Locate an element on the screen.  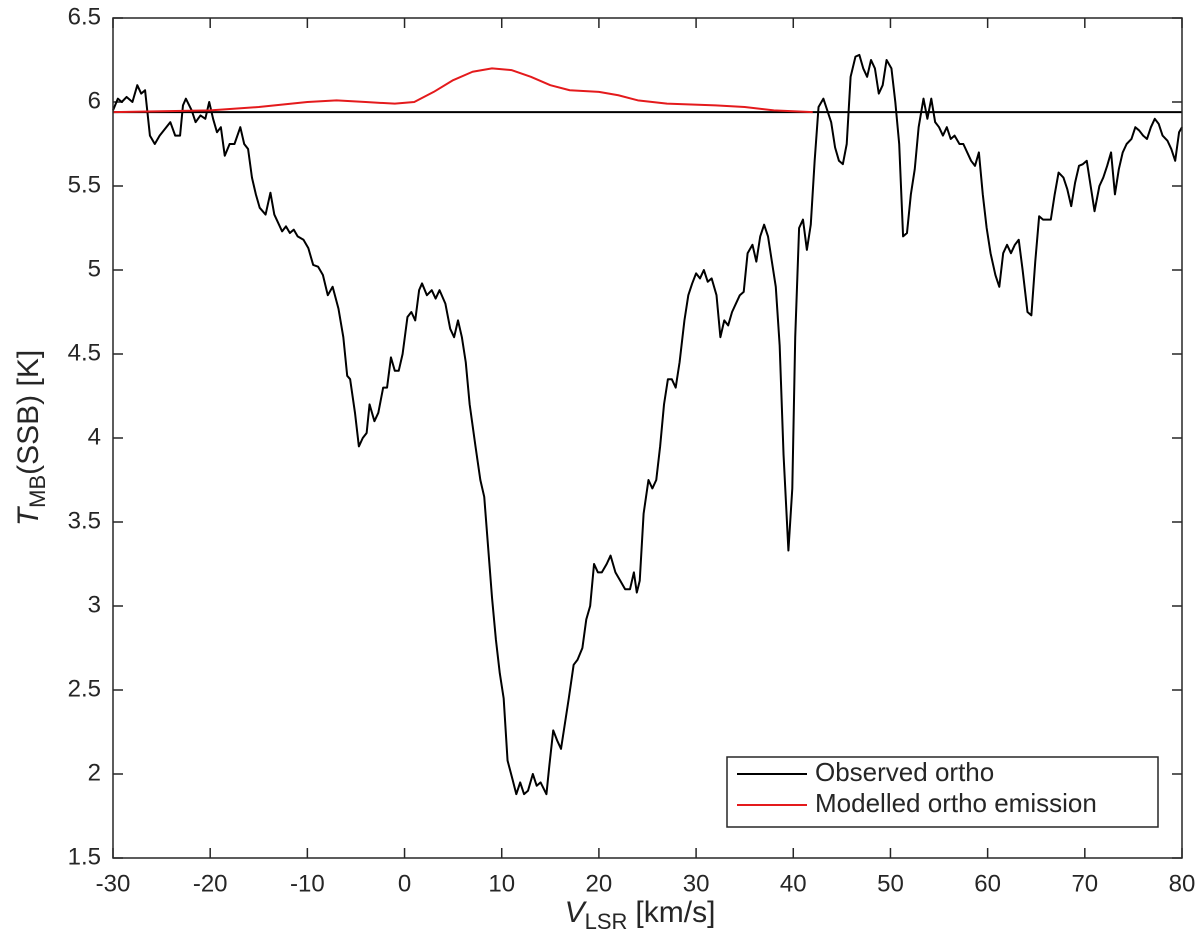
x-label-unit: [km/s] is located at coordinates (675, 912).